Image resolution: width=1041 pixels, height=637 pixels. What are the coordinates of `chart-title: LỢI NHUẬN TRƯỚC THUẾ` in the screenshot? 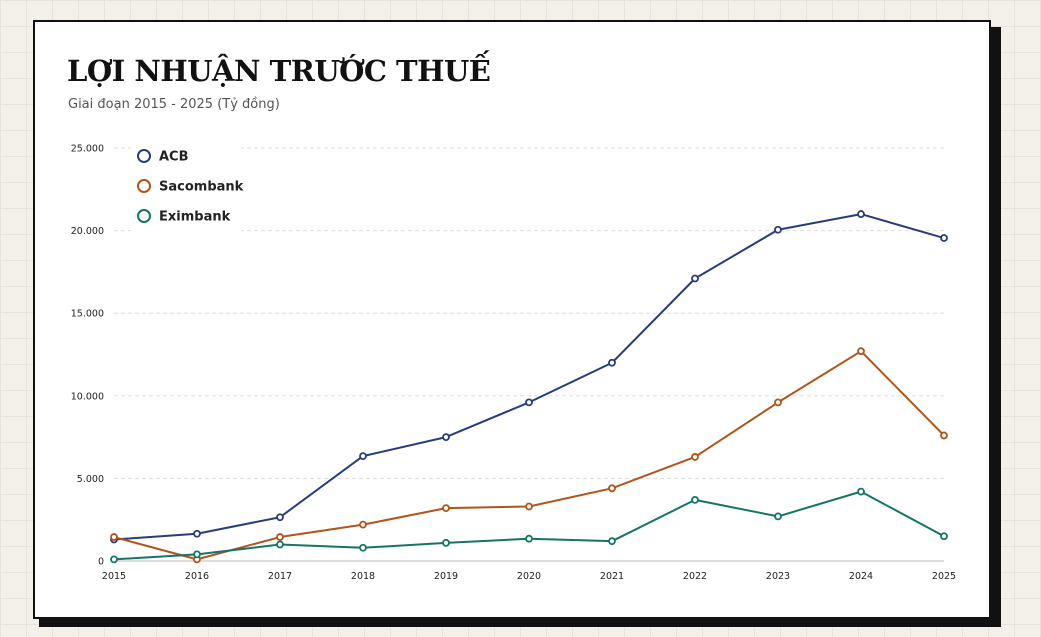 It's located at (279, 71).